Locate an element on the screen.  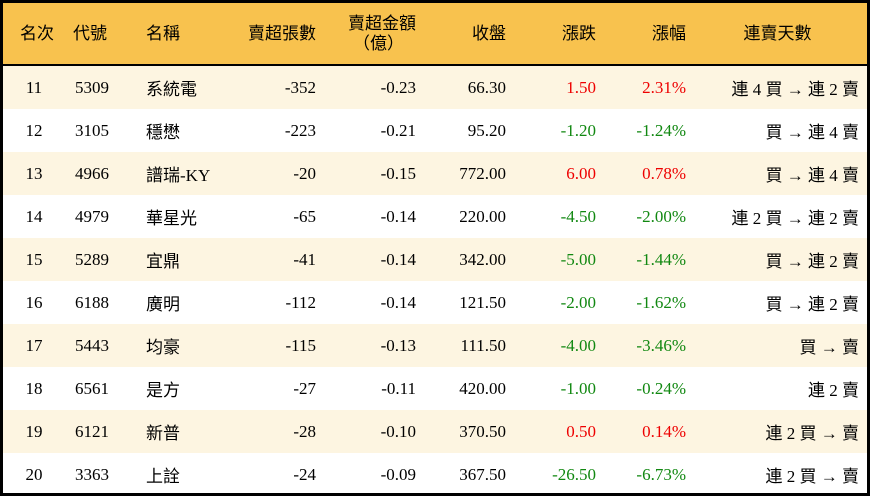
close-cell: 367.50 is located at coordinates (482, 474).